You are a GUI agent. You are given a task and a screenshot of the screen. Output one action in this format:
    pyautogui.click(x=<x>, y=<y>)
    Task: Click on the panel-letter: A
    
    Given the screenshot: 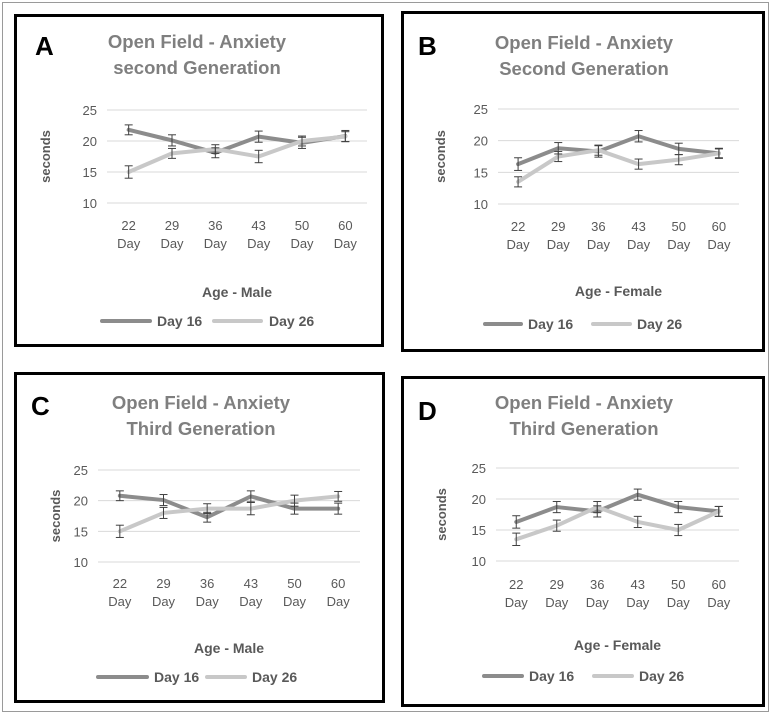 What is the action you would take?
    pyautogui.click(x=44, y=46)
    